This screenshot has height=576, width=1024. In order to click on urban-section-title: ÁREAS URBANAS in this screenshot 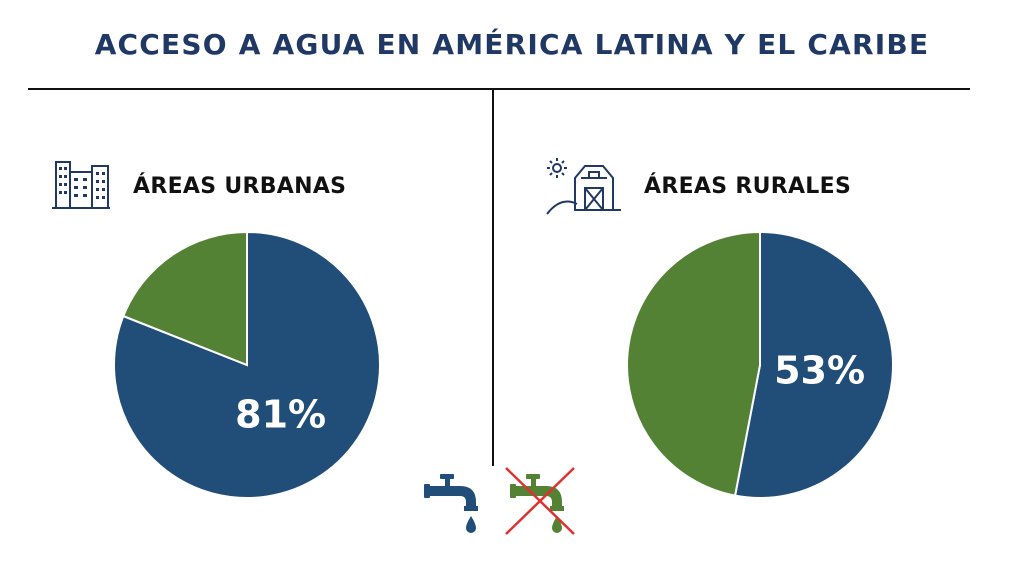, I will do `click(240, 186)`.